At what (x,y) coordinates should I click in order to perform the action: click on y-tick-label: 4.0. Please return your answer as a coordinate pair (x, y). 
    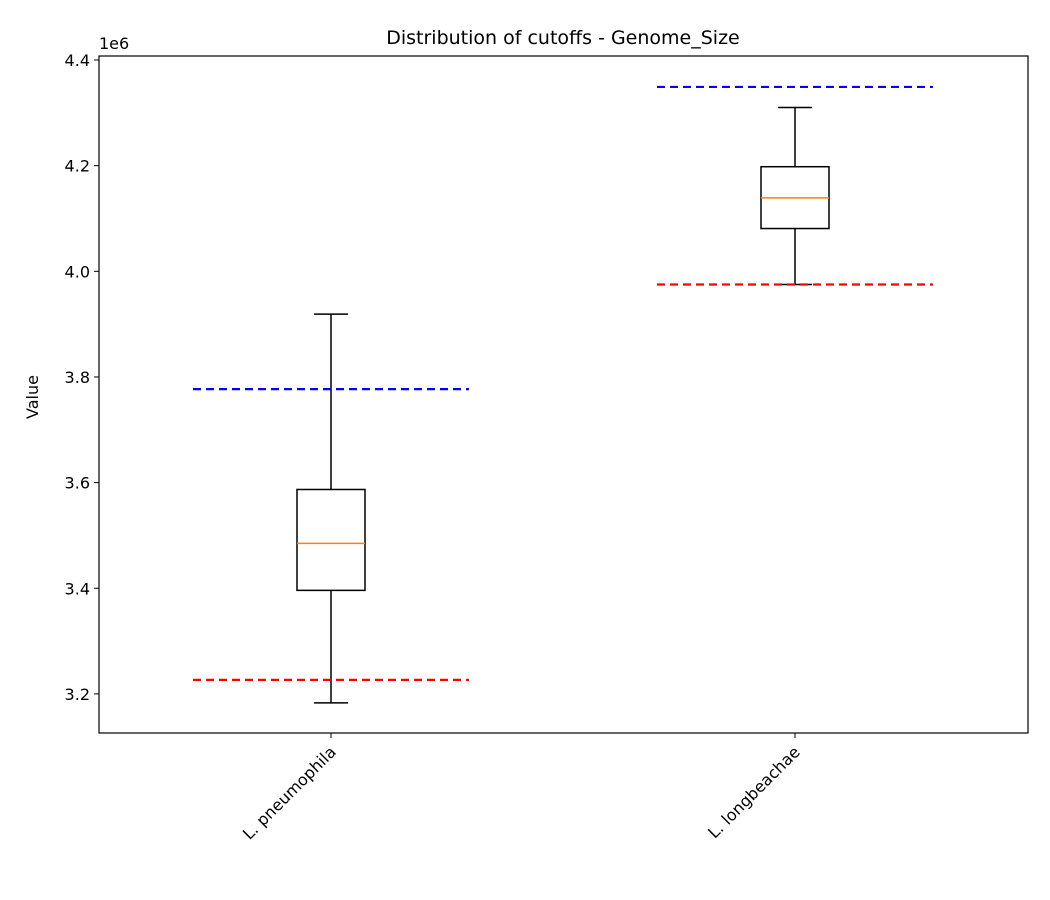
    Looking at the image, I should click on (77, 271).